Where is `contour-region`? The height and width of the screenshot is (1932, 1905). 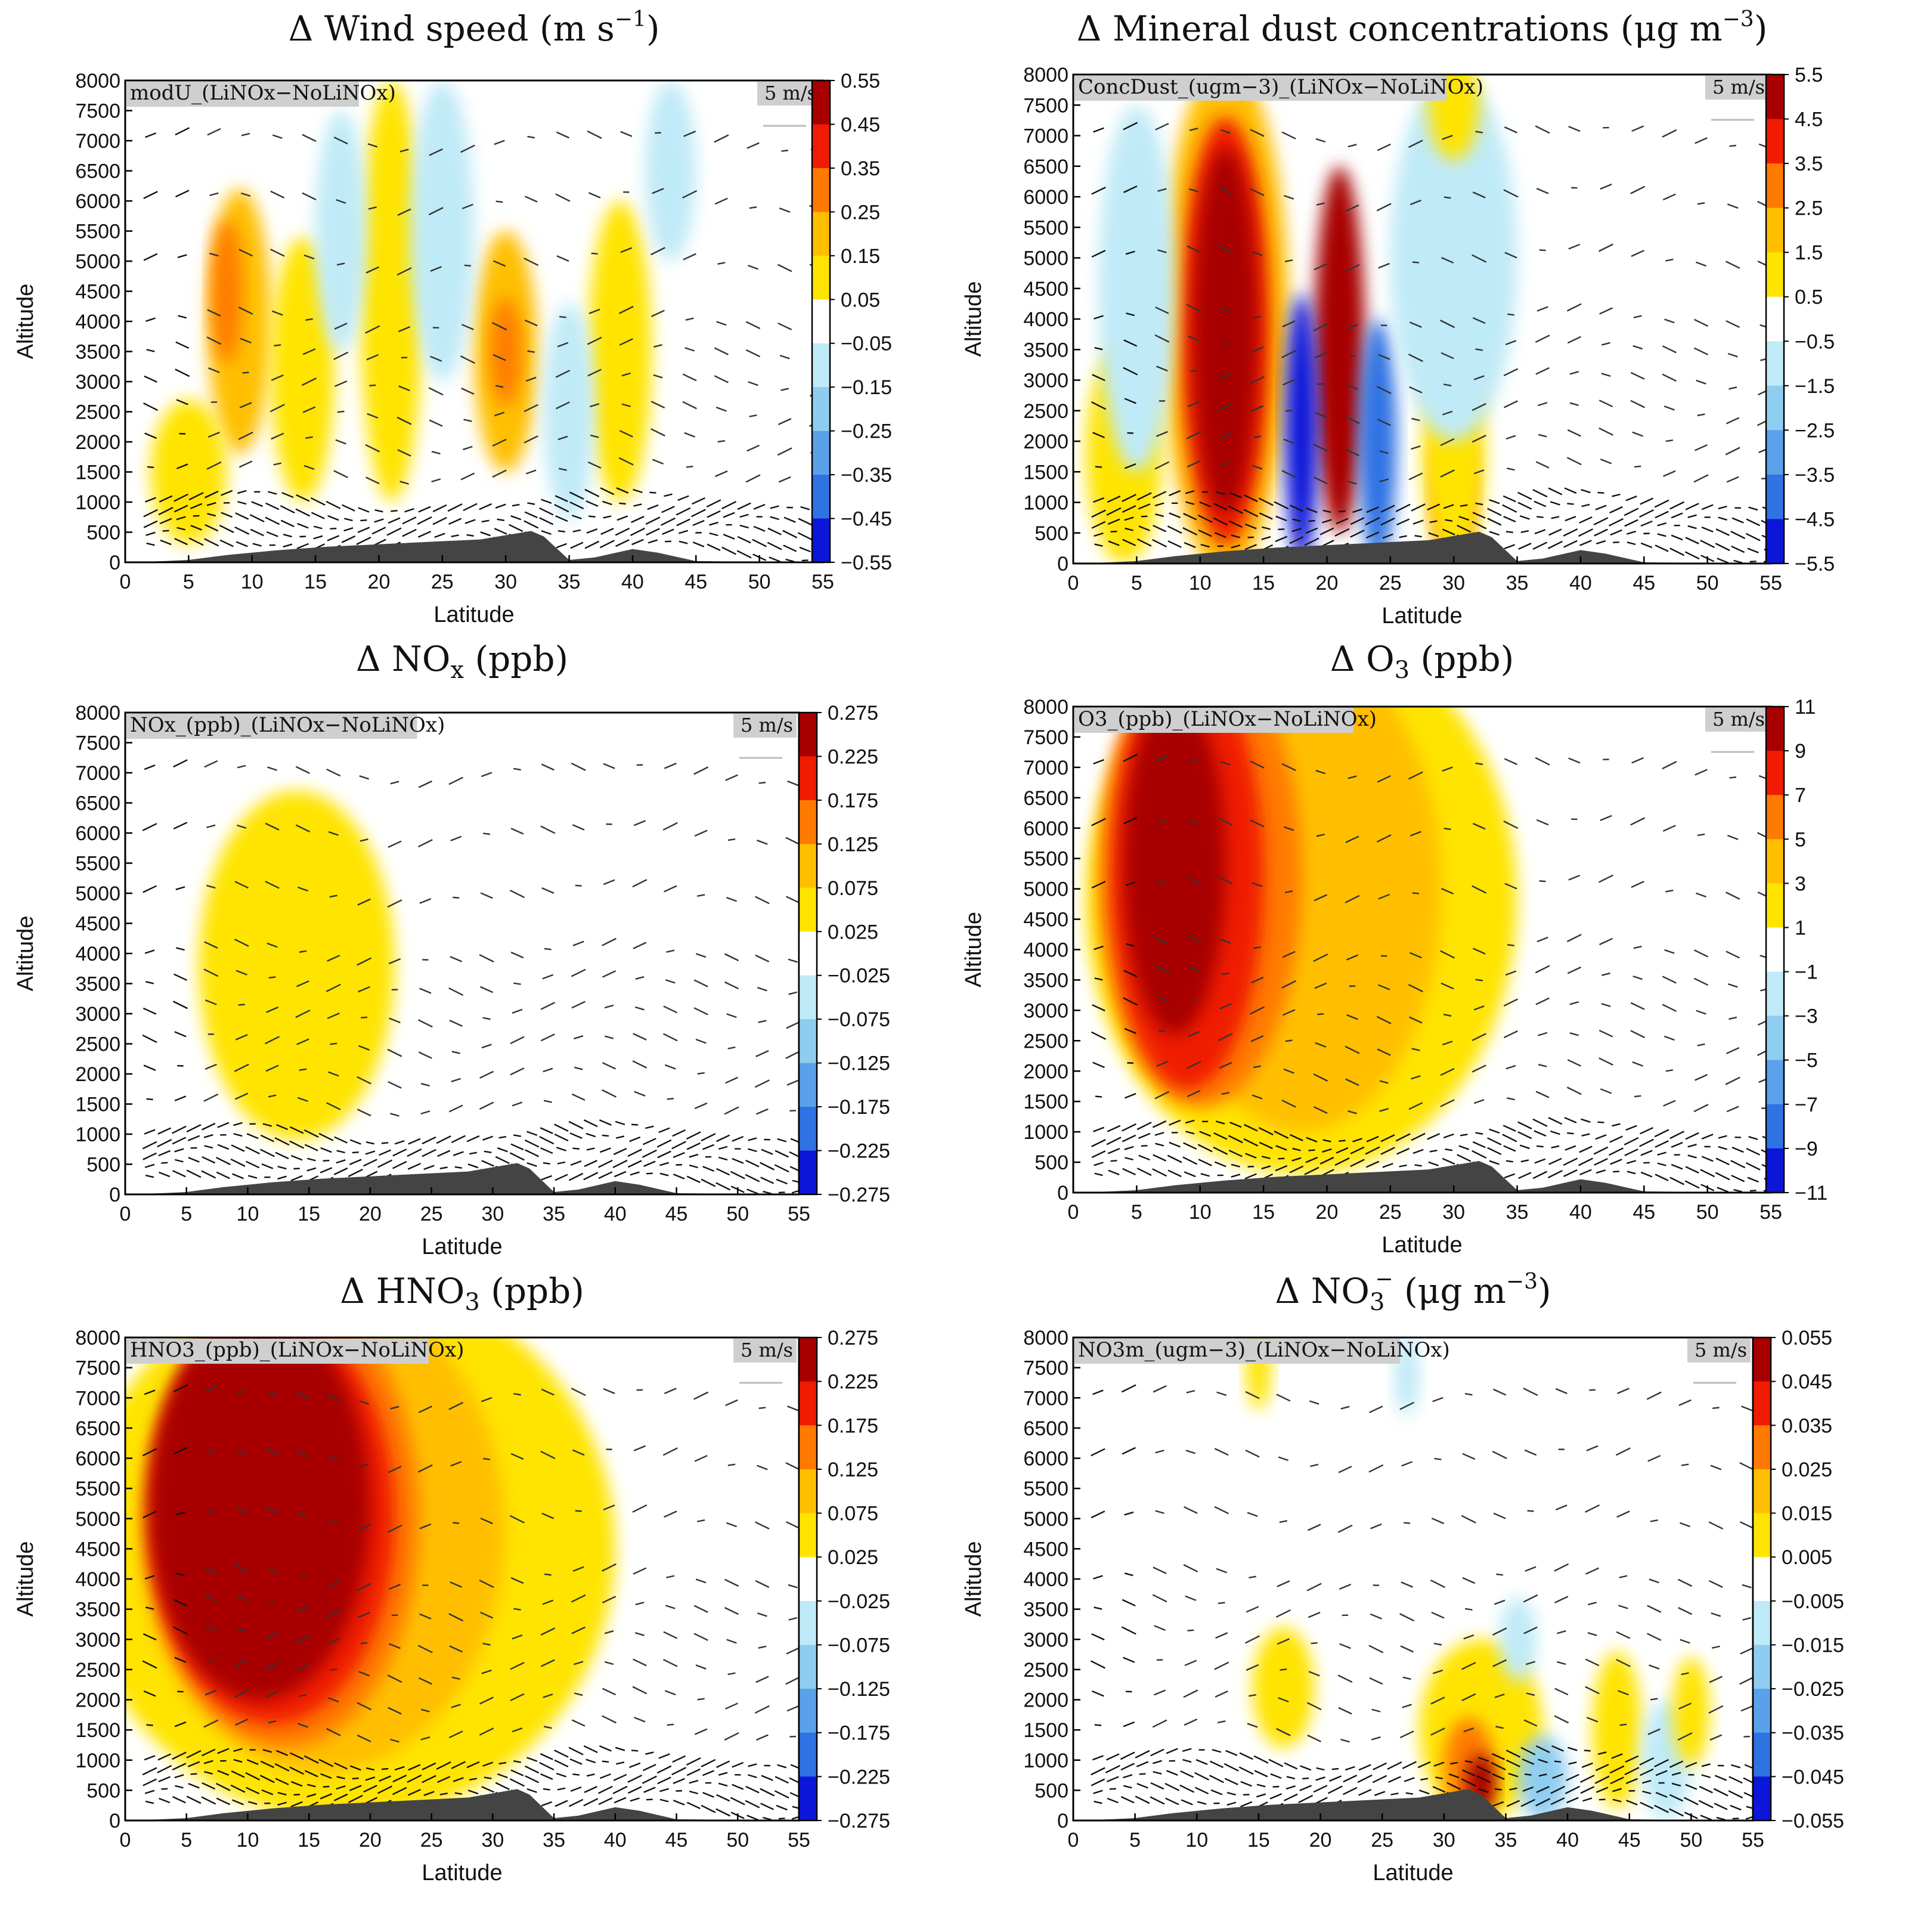
contour-region is located at coordinates (260, 1519).